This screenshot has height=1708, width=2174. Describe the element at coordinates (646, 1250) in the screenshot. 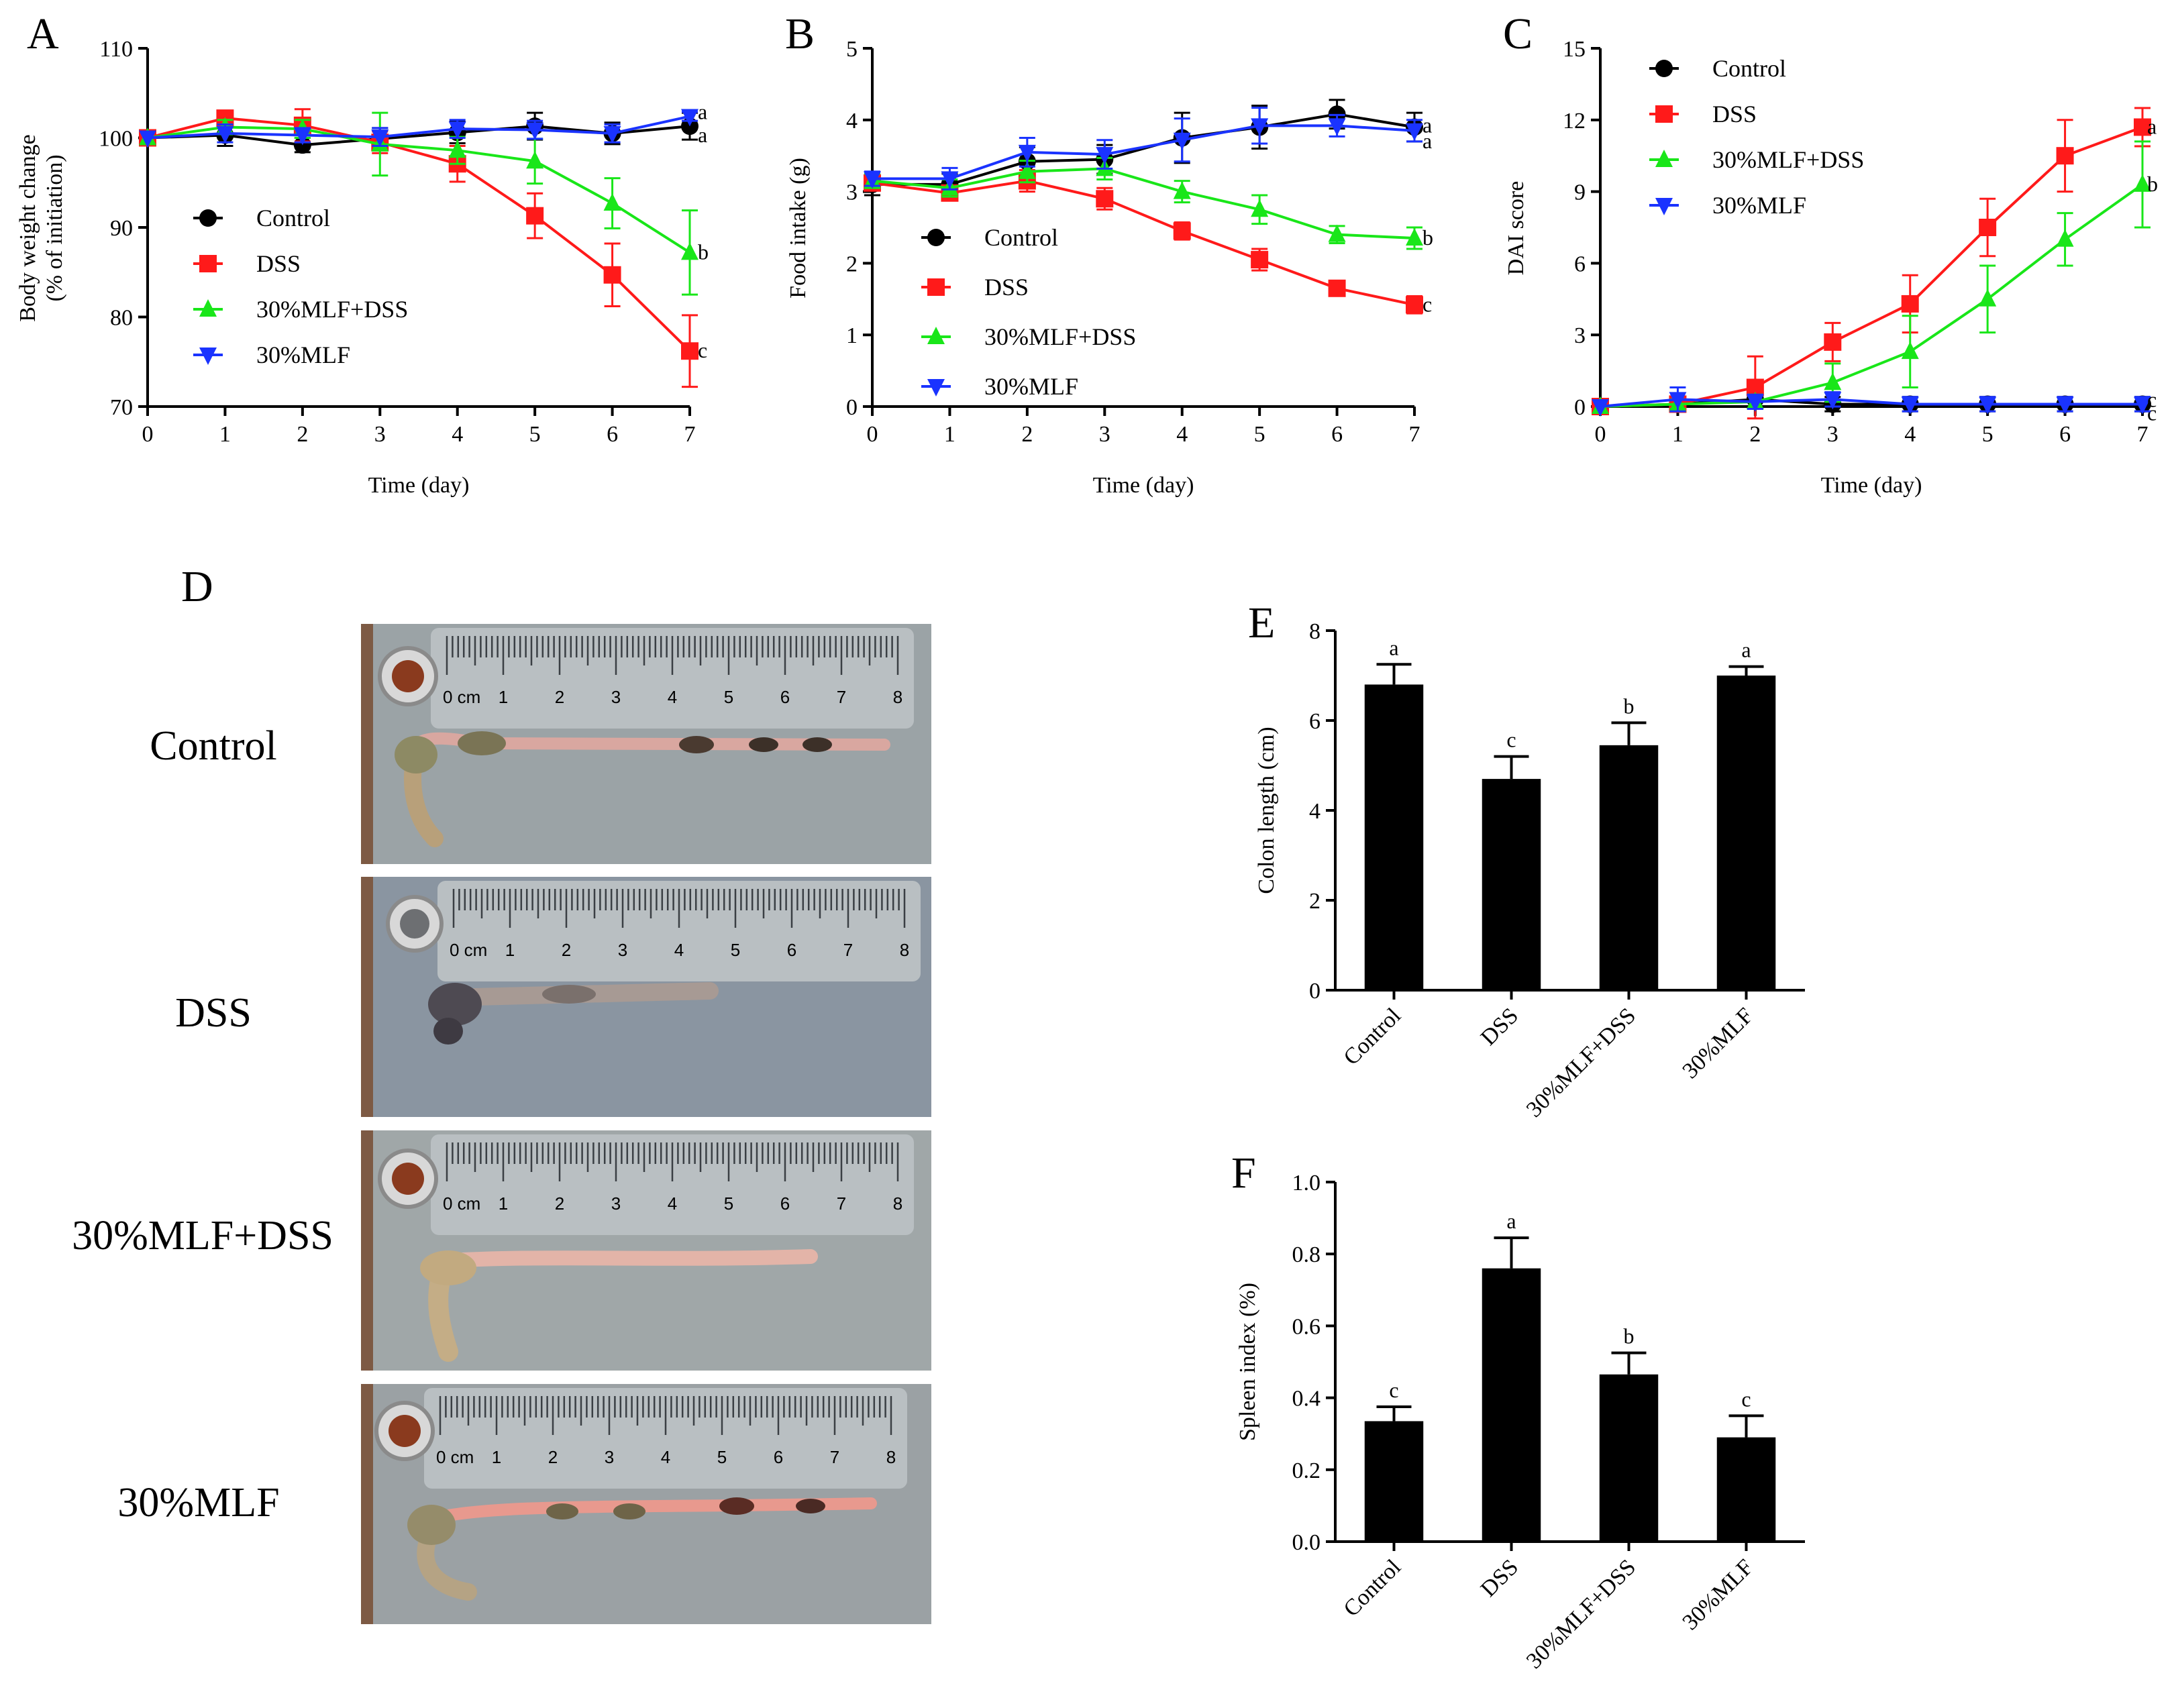

I see `colon-photo-mlf-dss: 0 cm 1 2 3 4 5 6 7 8` at that location.